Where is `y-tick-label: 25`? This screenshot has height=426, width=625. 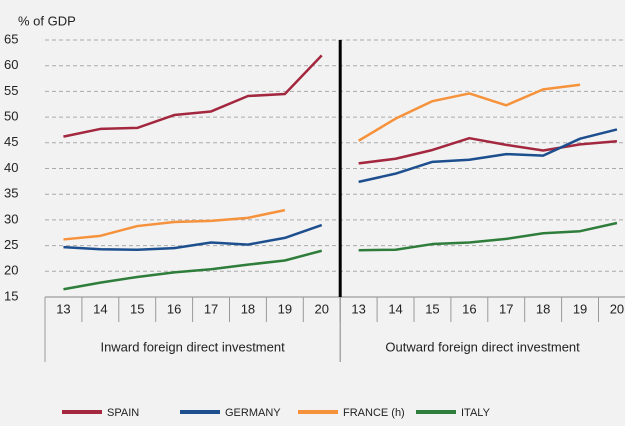 y-tick-label: 25 is located at coordinates (11, 244).